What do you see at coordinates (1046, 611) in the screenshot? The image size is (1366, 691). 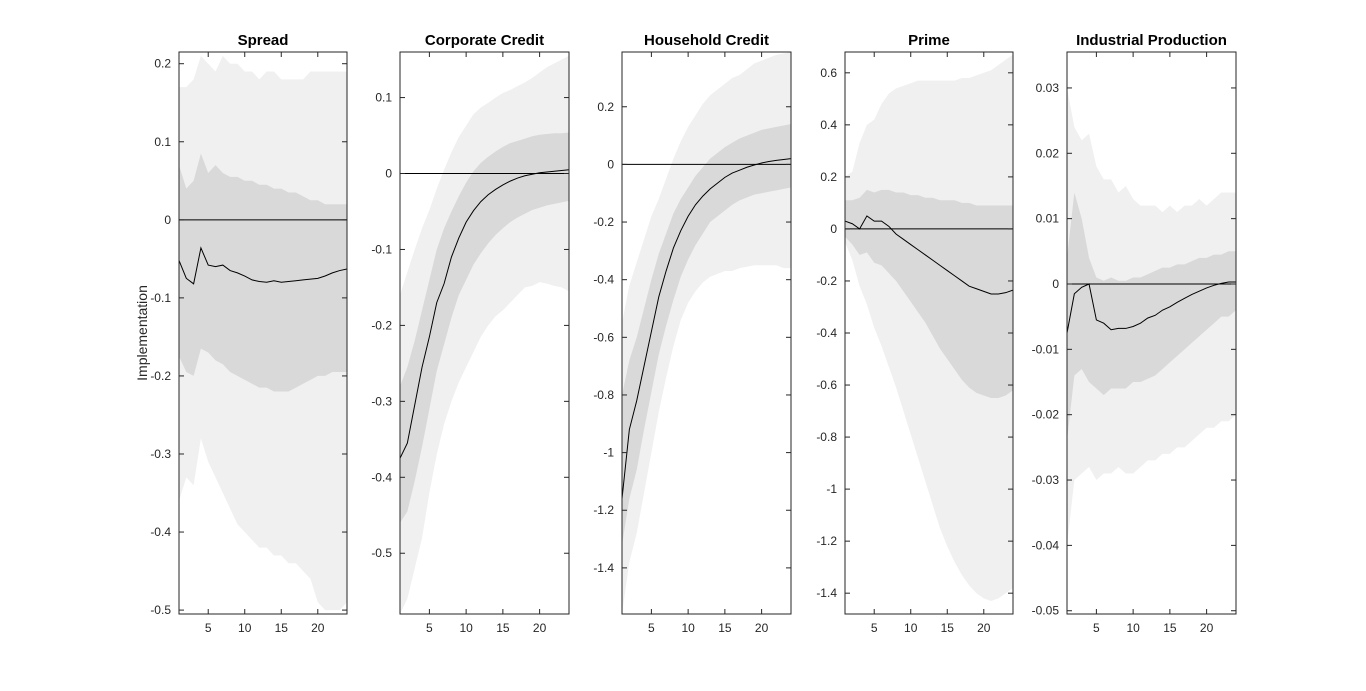 I see `y-tick-label: -0.05` at bounding box center [1046, 611].